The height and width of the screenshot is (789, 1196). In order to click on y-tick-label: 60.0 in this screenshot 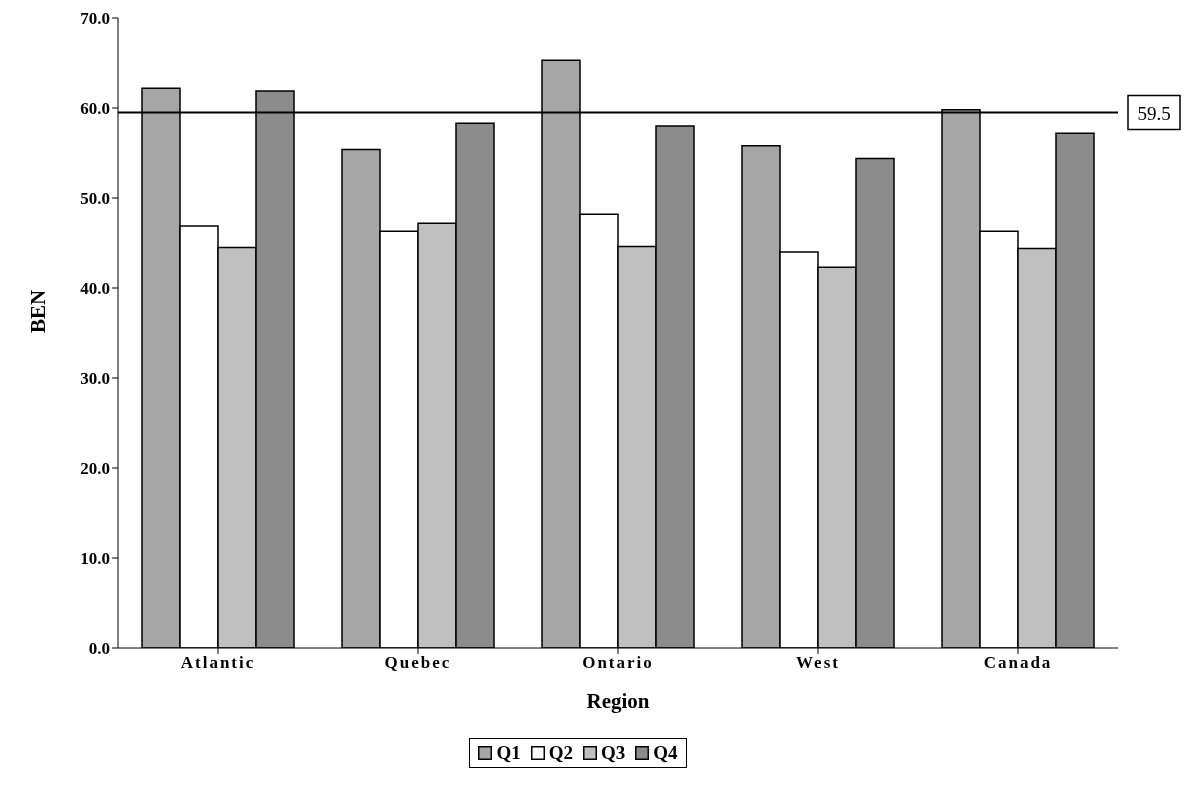, I will do `click(95, 109)`.